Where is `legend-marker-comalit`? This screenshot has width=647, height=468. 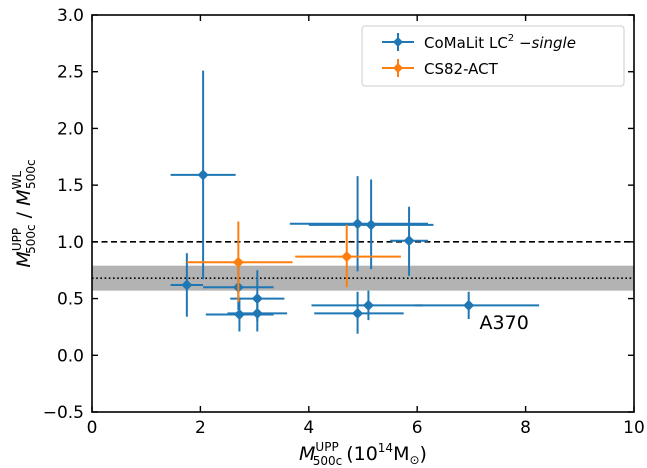
legend-marker-comalit is located at coordinates (398, 42).